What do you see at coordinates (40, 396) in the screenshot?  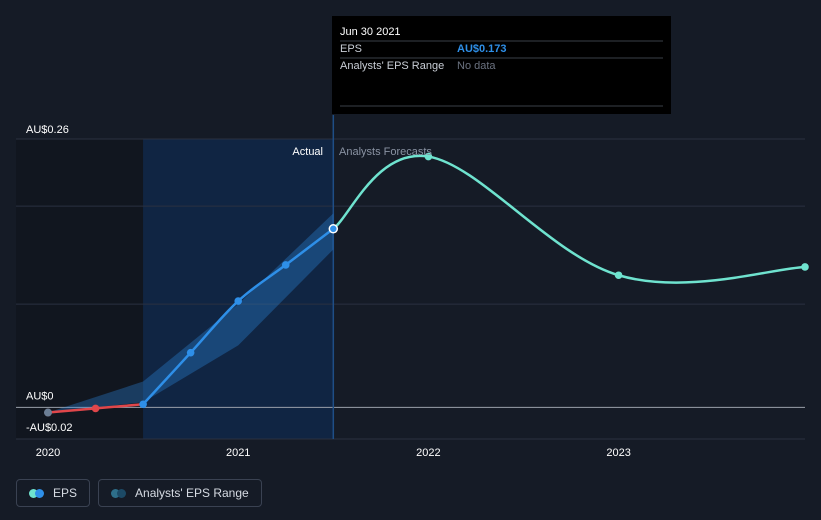 I see `y-tick-label: AU$0` at bounding box center [40, 396].